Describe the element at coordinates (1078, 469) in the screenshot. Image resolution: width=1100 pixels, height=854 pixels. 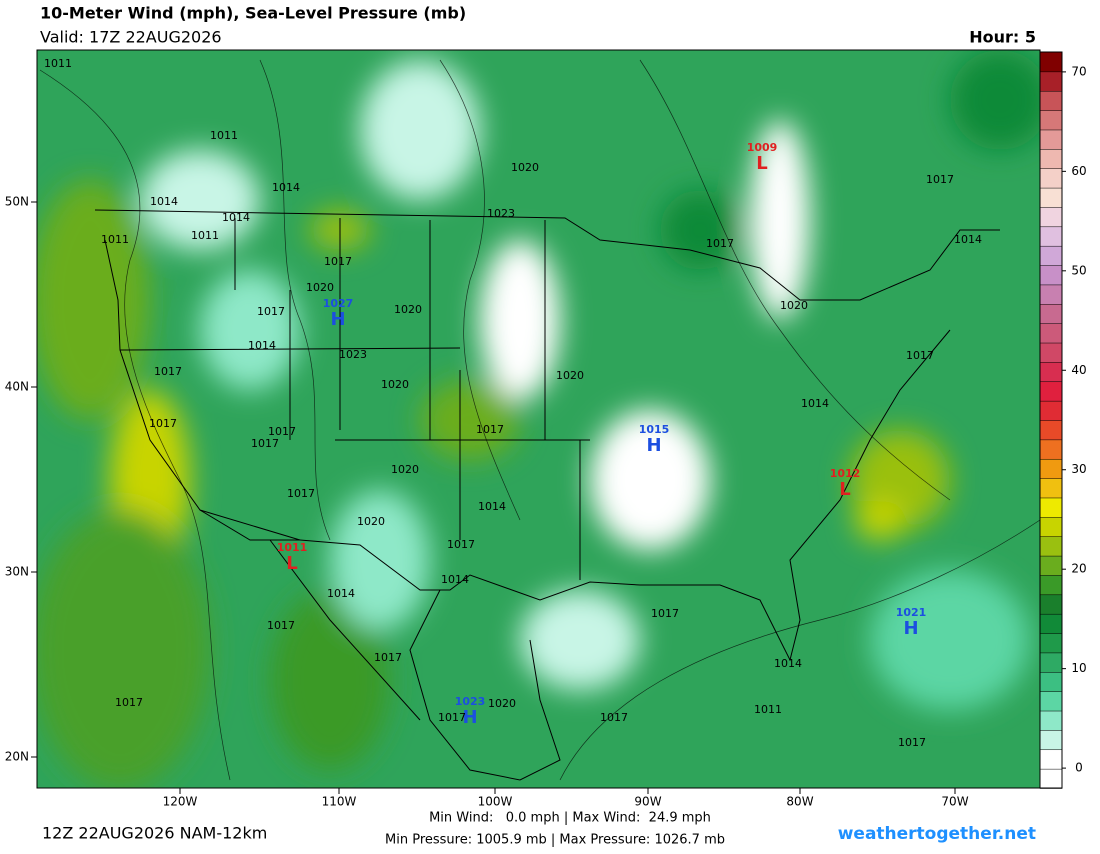
I see `colorbar-tick-label: 30` at that location.